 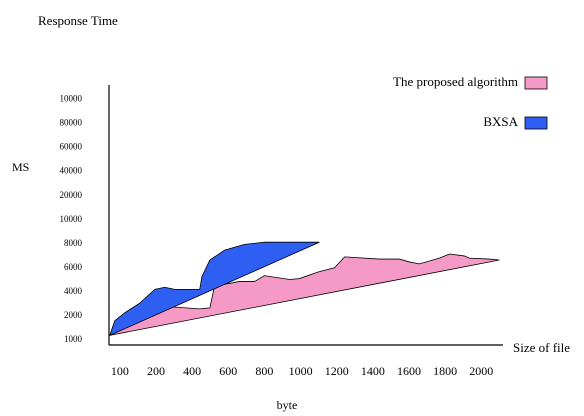 What do you see at coordinates (287, 405) in the screenshot?
I see `x-axis-label: byte` at bounding box center [287, 405].